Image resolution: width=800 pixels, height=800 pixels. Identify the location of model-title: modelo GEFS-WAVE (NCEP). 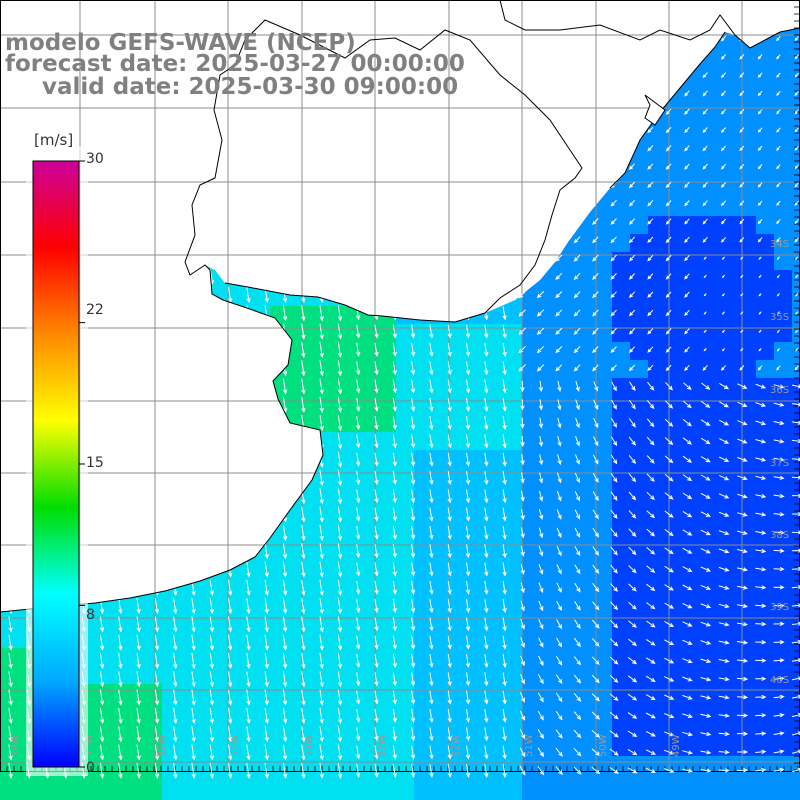
(180, 43).